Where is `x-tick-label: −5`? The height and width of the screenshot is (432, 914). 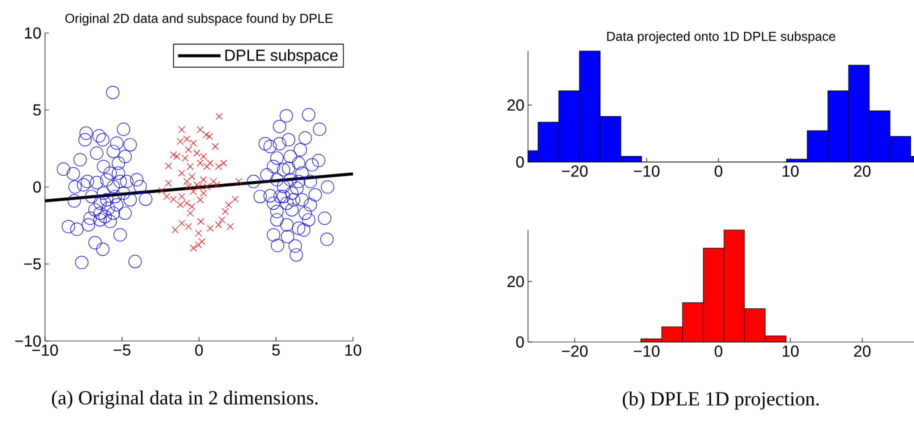 x-tick-label: −5 is located at coordinates (122, 350).